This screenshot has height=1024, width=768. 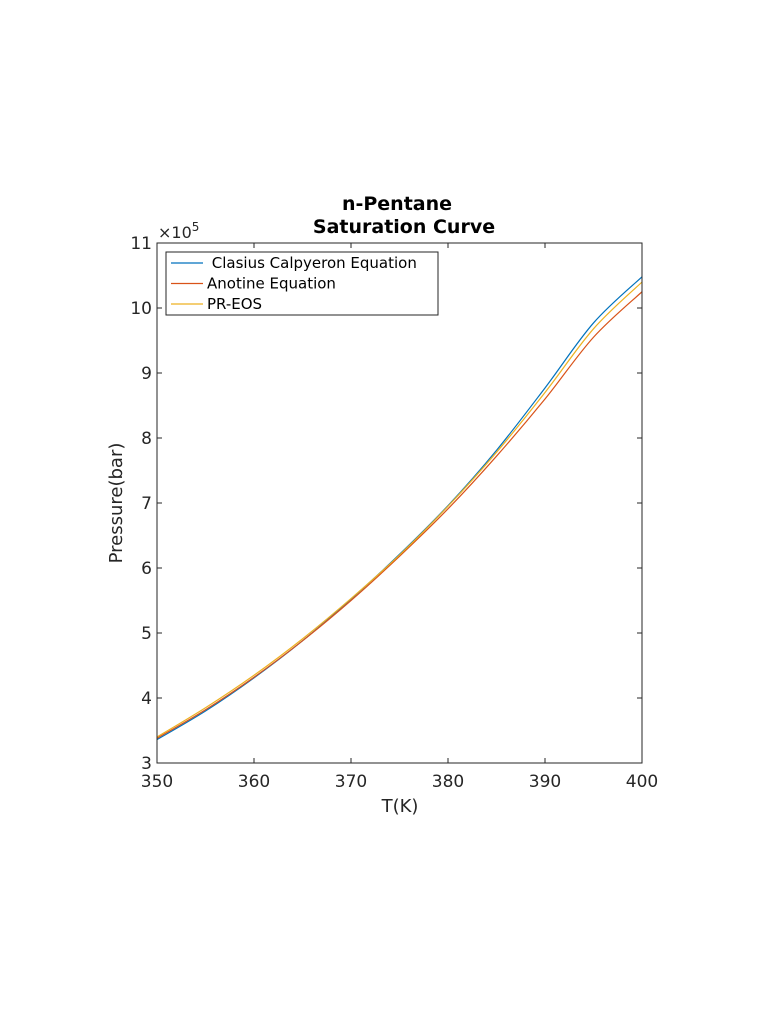 I want to click on x-tick-label: 400, so click(x=642, y=782).